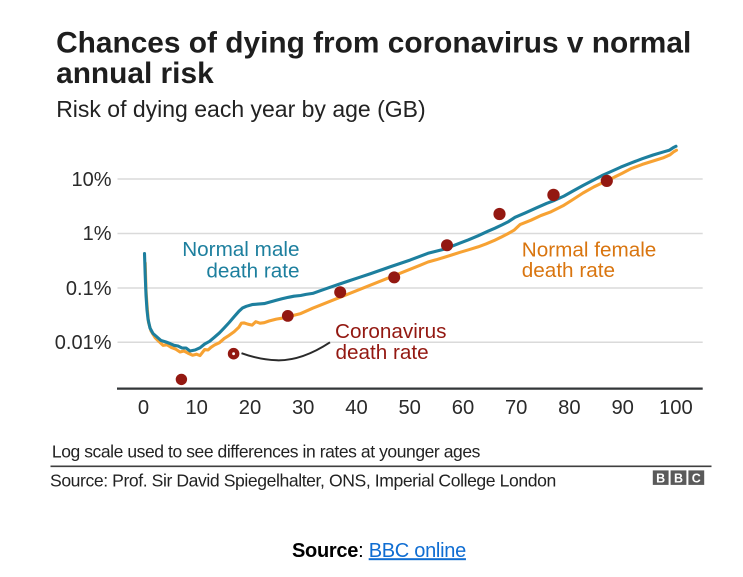 Image resolution: width=743 pixels, height=577 pixels. I want to click on svg-text: 100, so click(676, 408).